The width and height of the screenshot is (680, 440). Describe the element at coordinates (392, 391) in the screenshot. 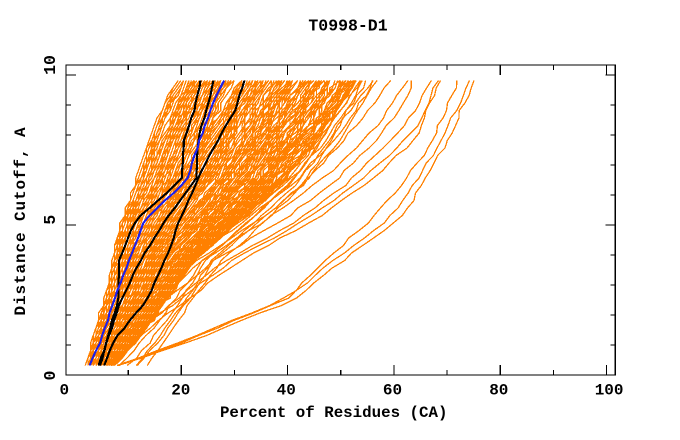

I see `svg-text: 60` at that location.